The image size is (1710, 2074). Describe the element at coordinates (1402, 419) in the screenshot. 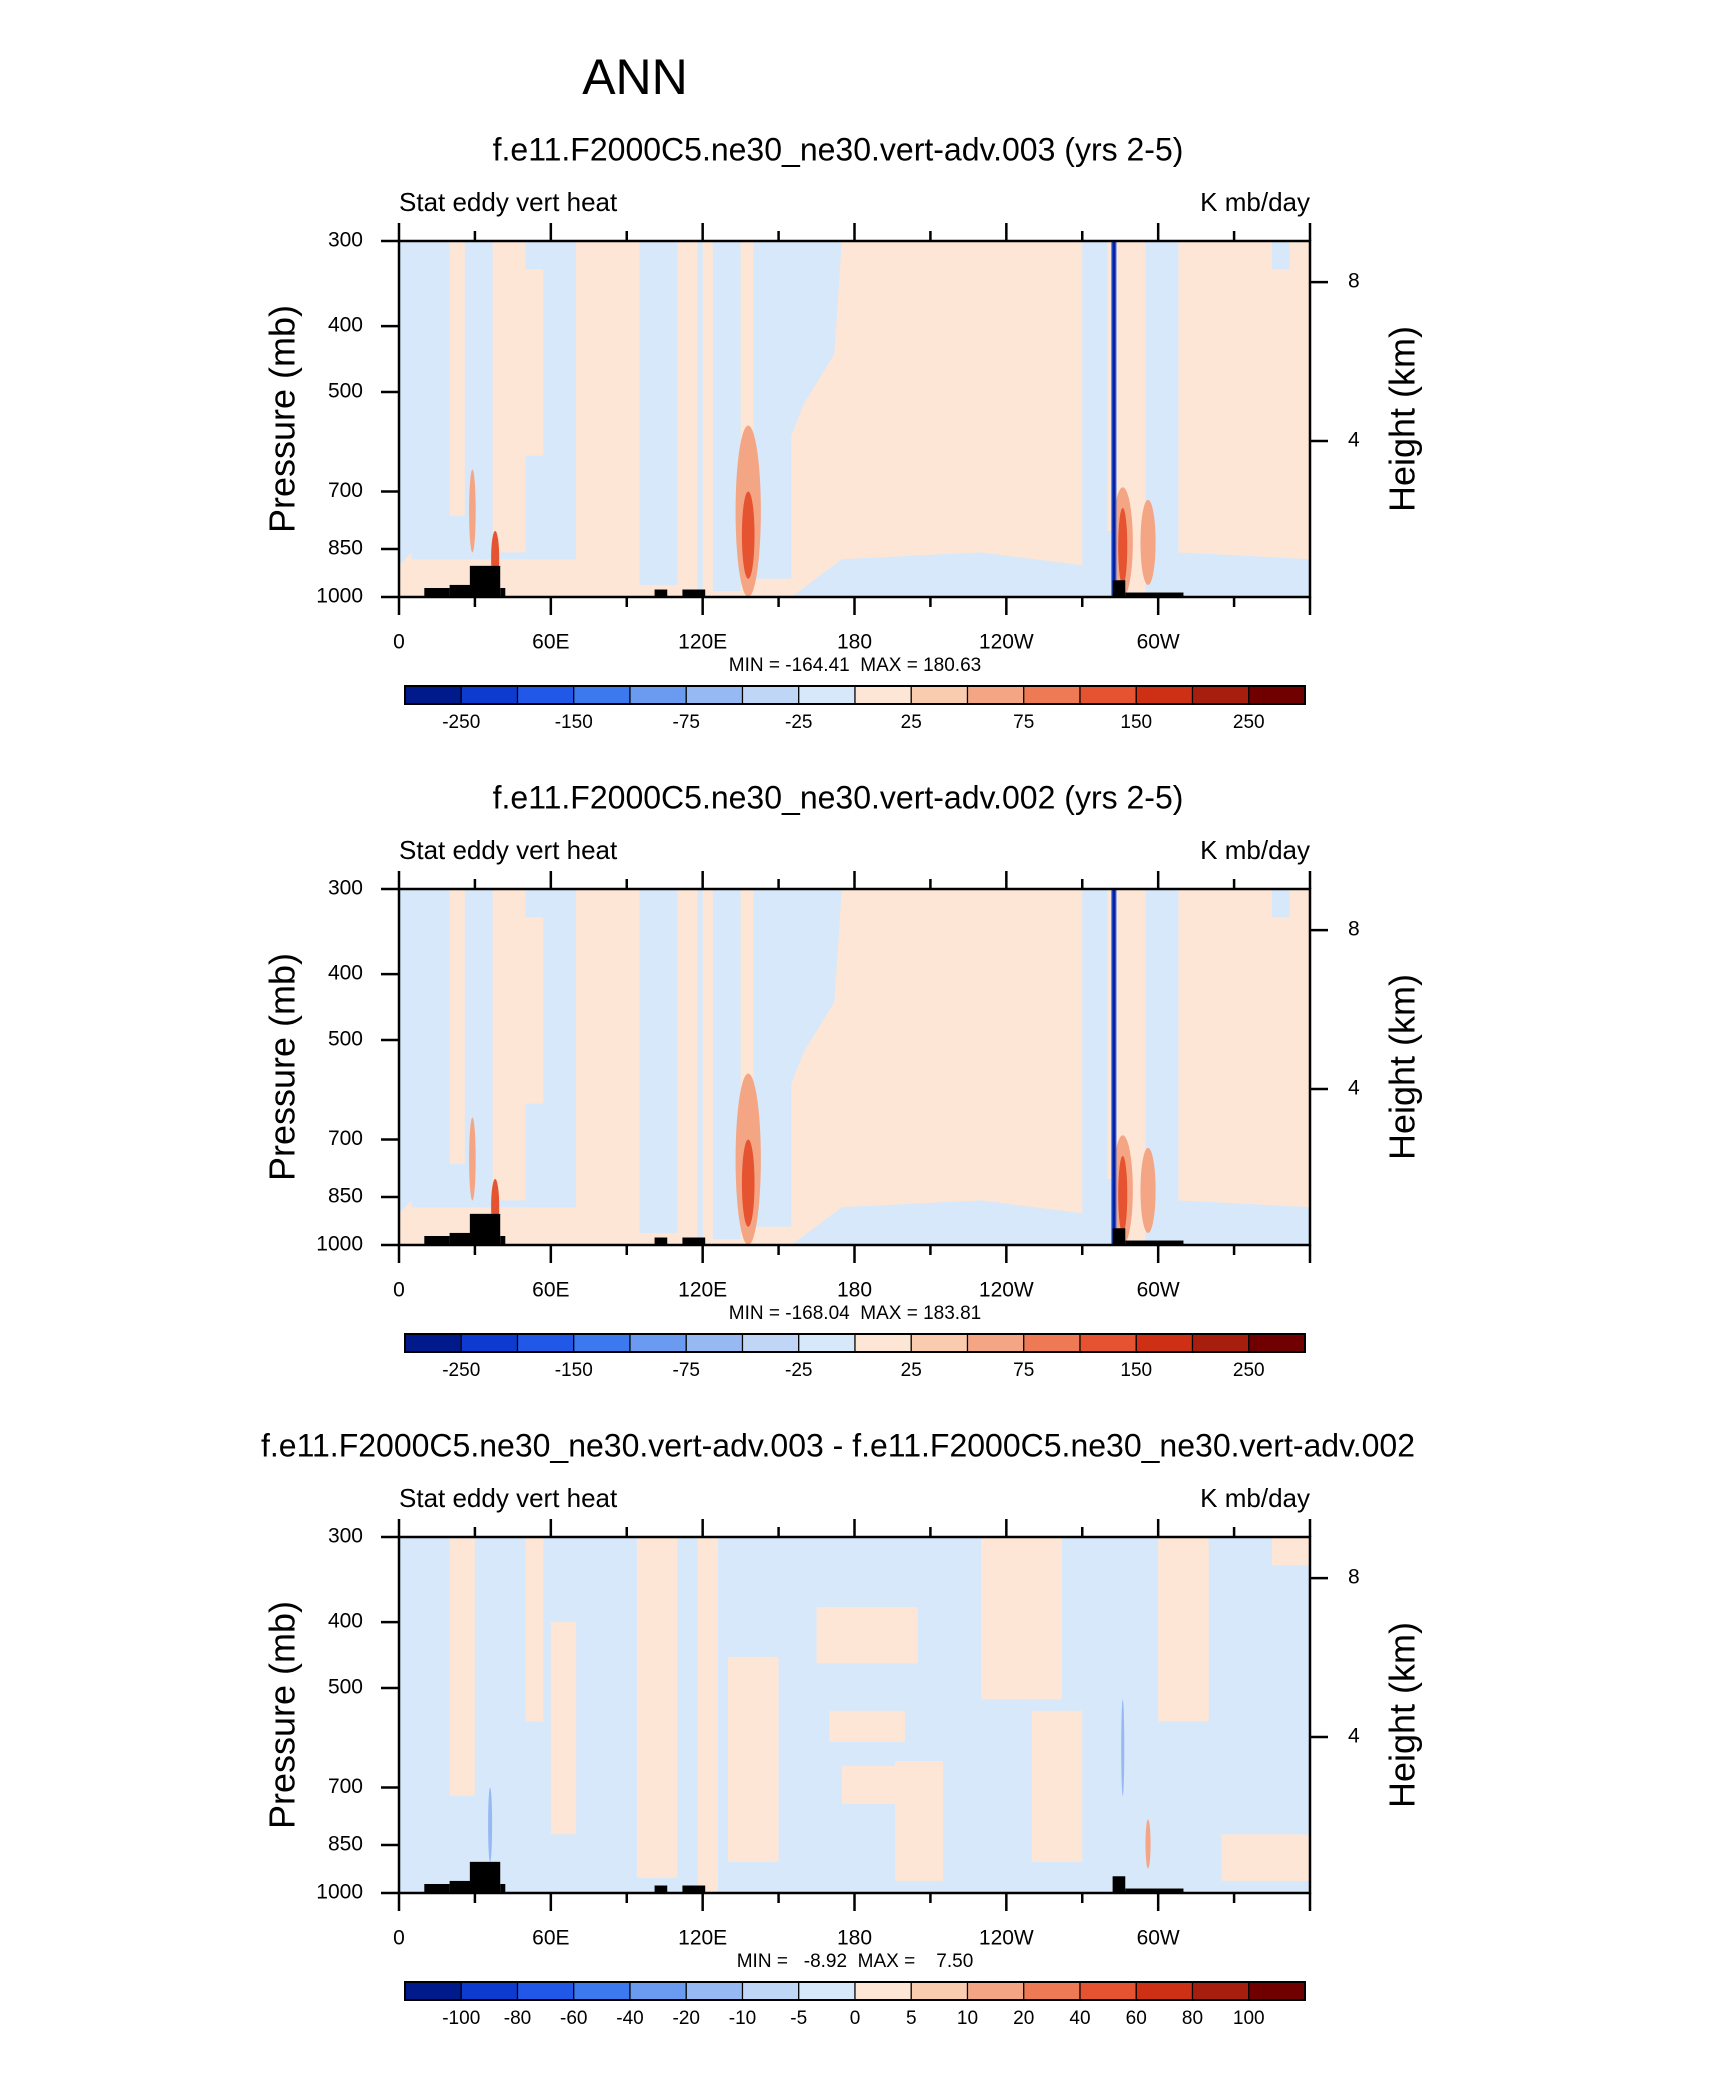

I see `y2-axis-title: Height (km)` at that location.